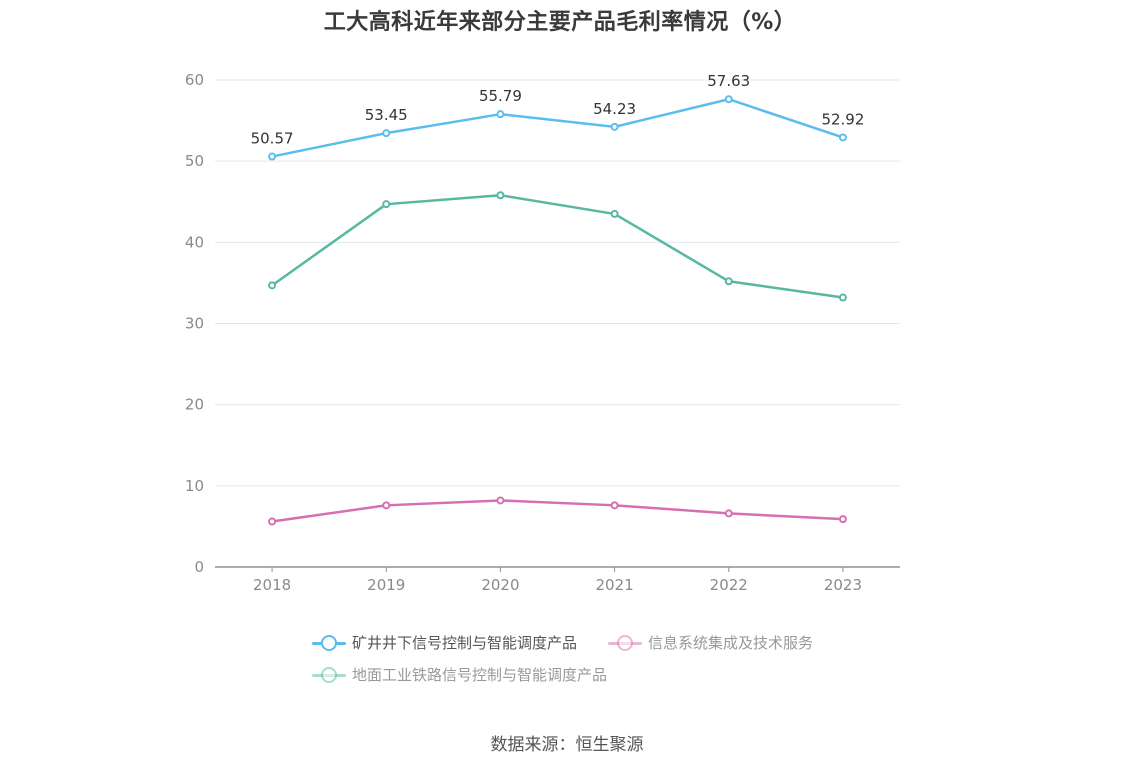 The height and width of the screenshot is (766, 1134). I want to click on x-tick-label: 2022, so click(729, 585).